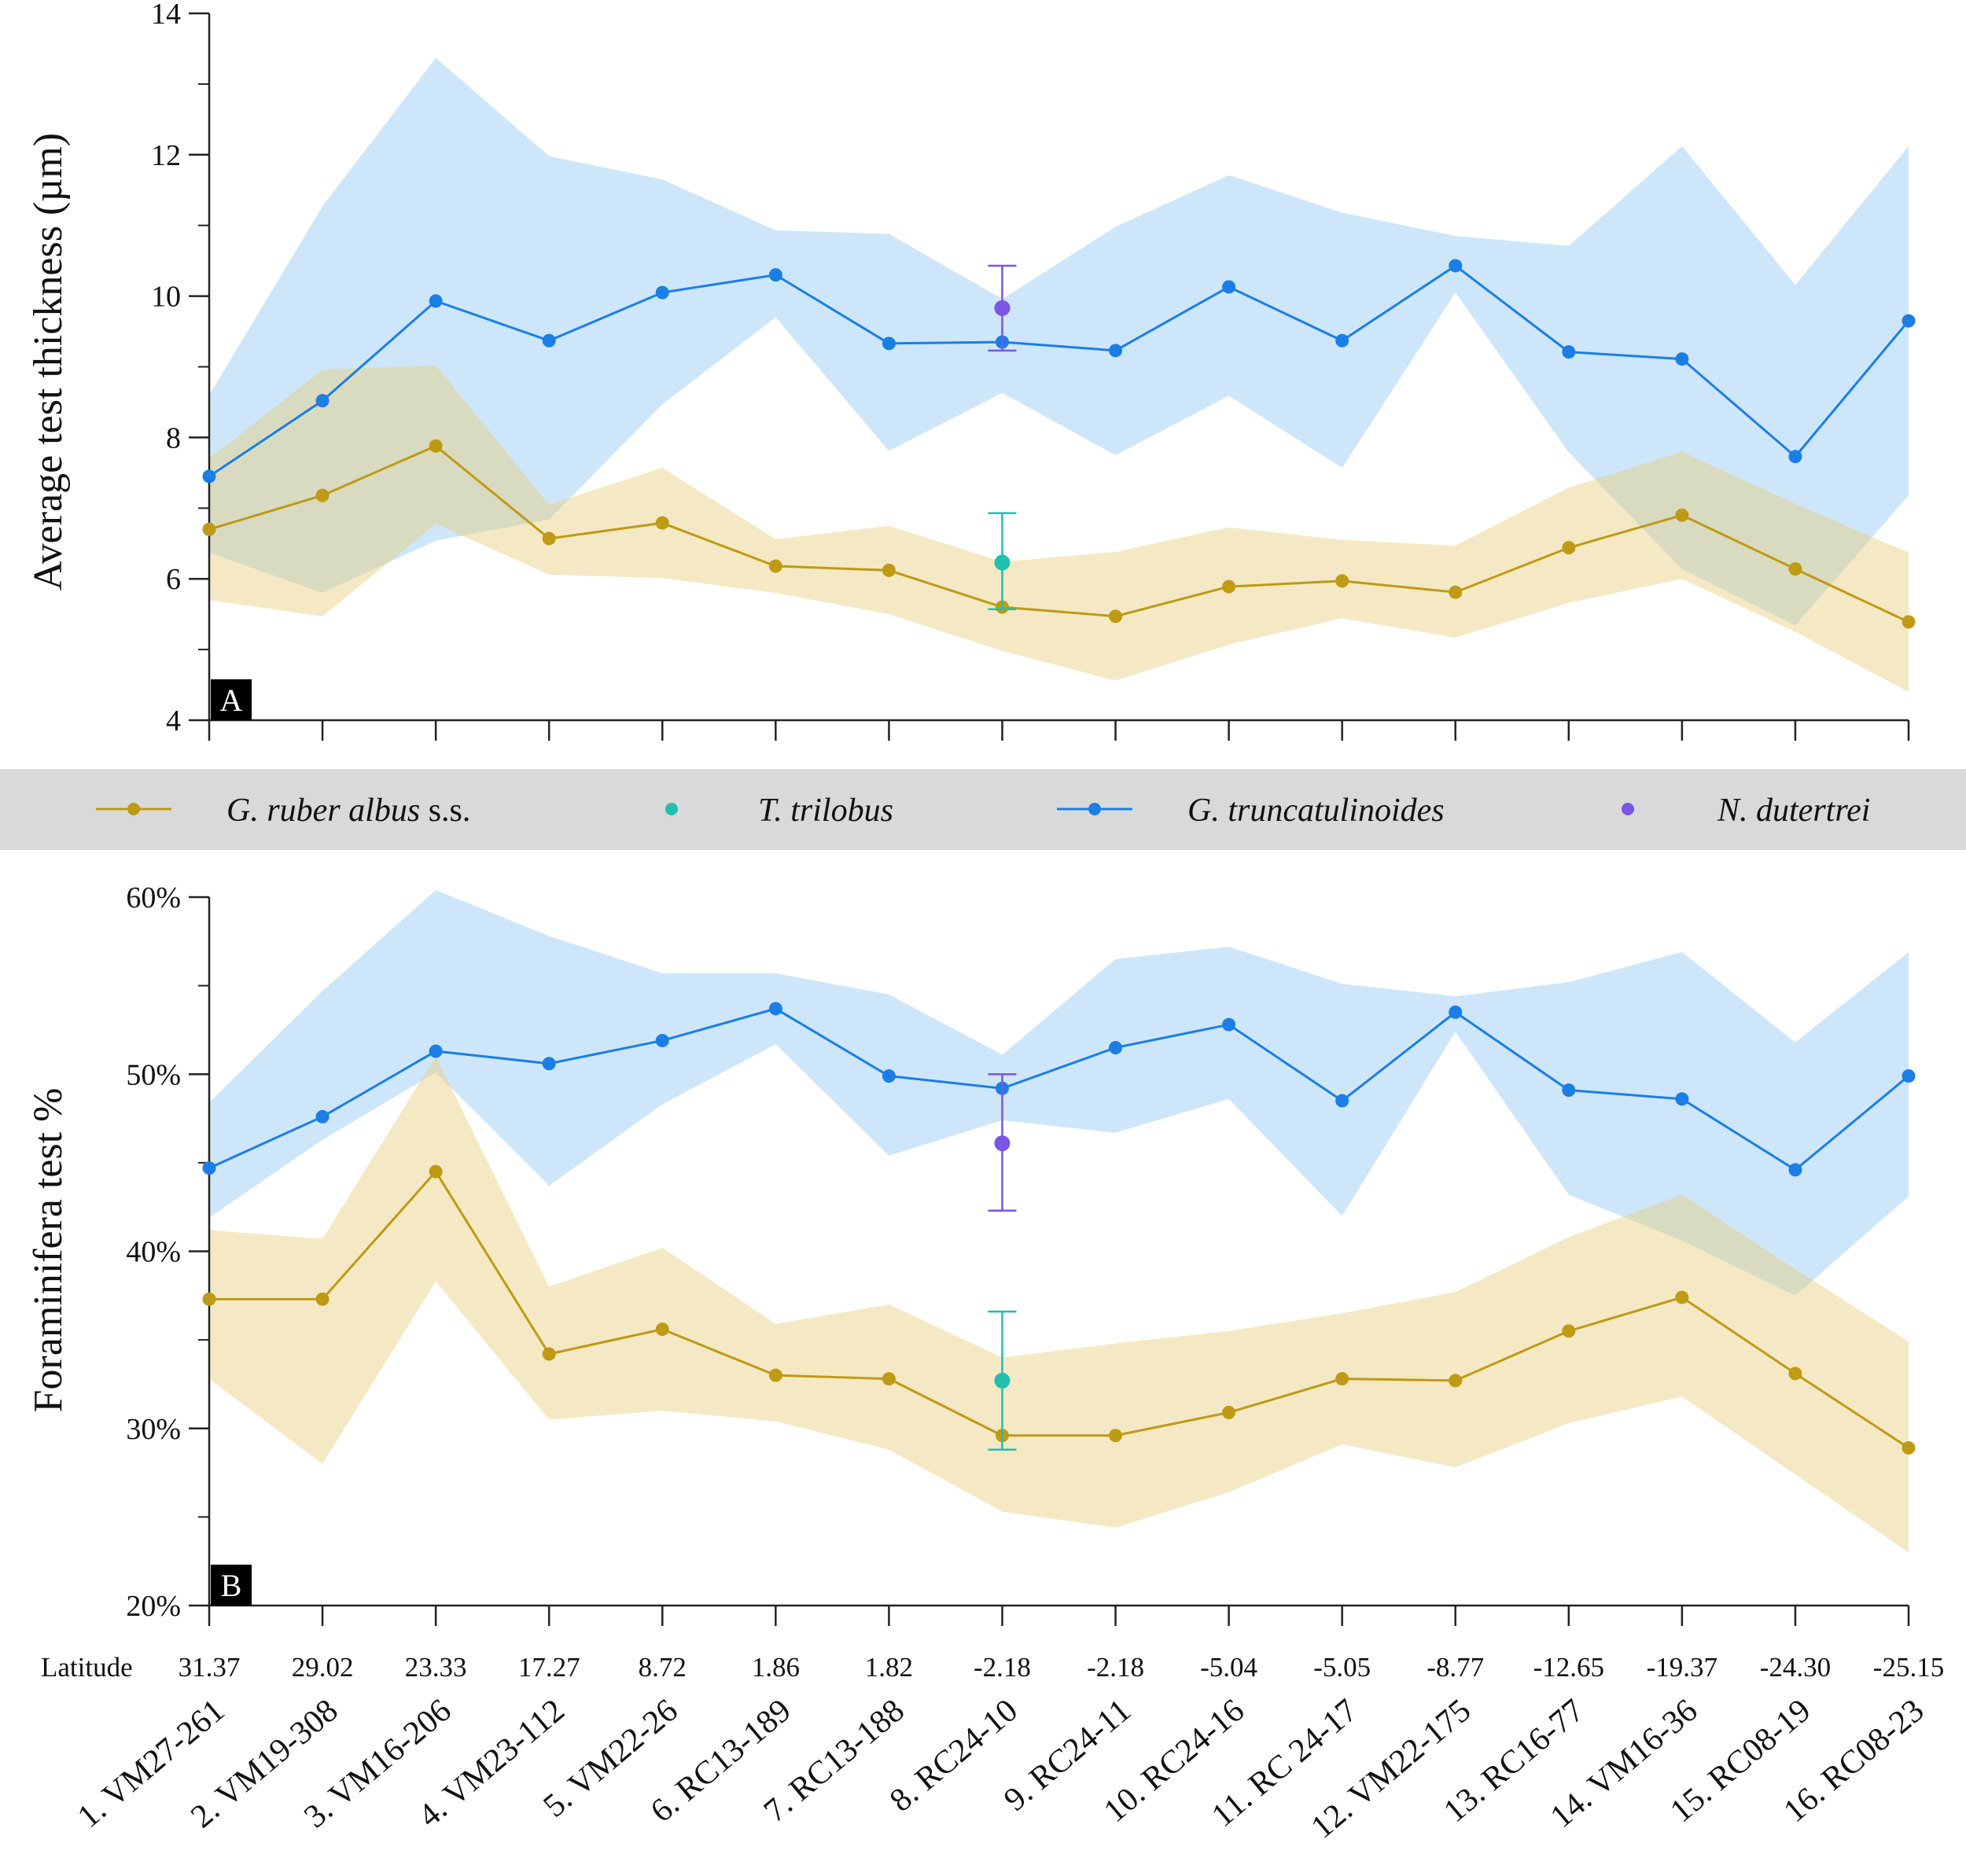 The image size is (1966, 1876). Describe the element at coordinates (549, 1667) in the screenshot. I see `latitude-label-4: 17.27` at that location.